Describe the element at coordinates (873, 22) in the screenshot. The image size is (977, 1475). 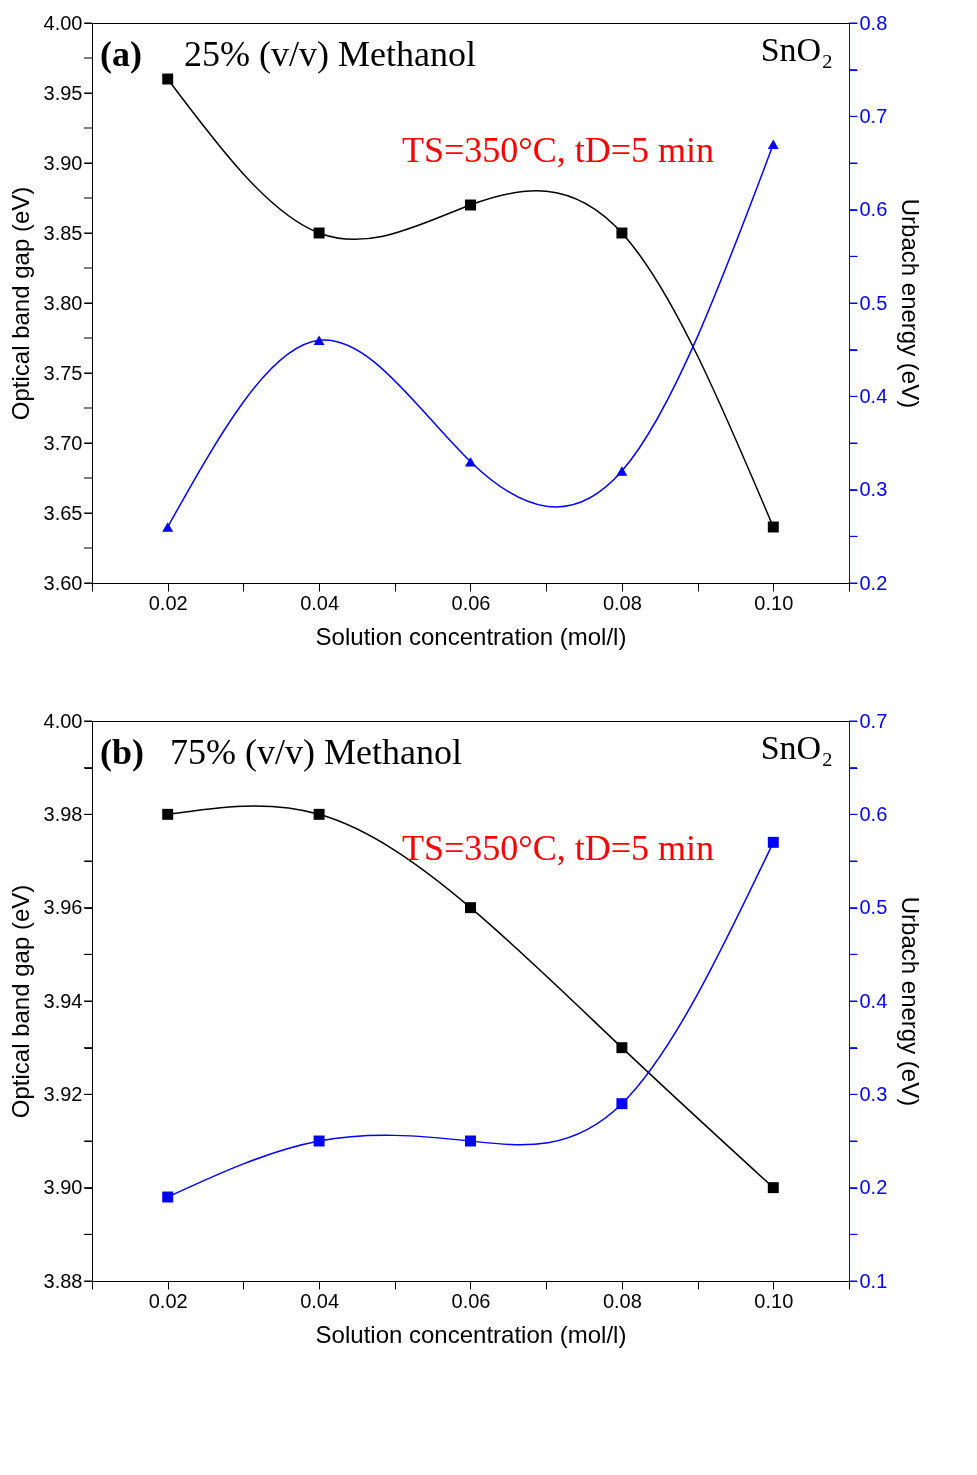
I see `y2-tick-label: 0.8` at that location.